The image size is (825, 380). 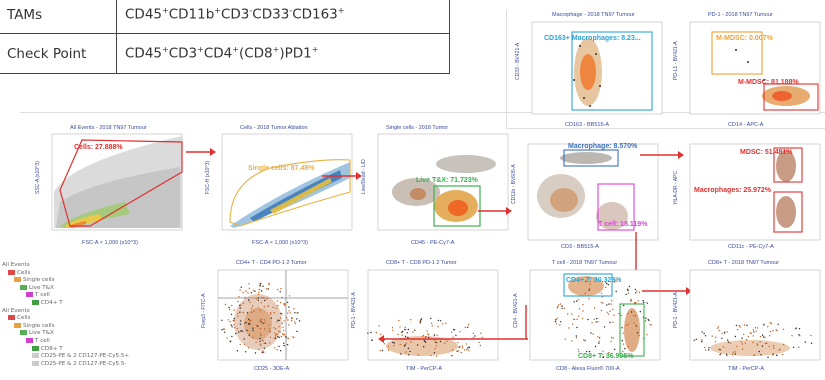 I want to click on hierarchy-label: CD4+ T, so click(x=52, y=303).